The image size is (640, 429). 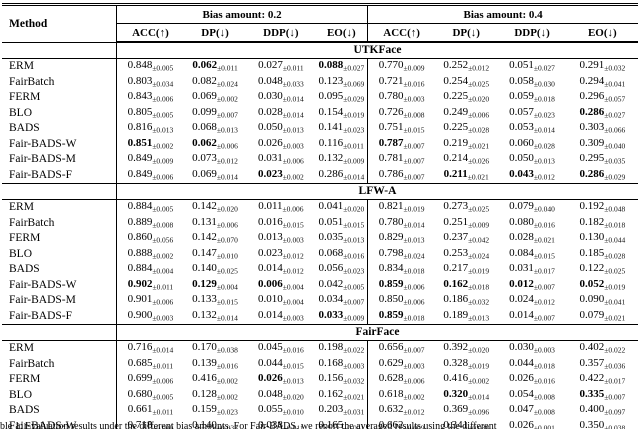 I want to click on metric-value-cell: 0.751±0.015, so click(x=401, y=129).